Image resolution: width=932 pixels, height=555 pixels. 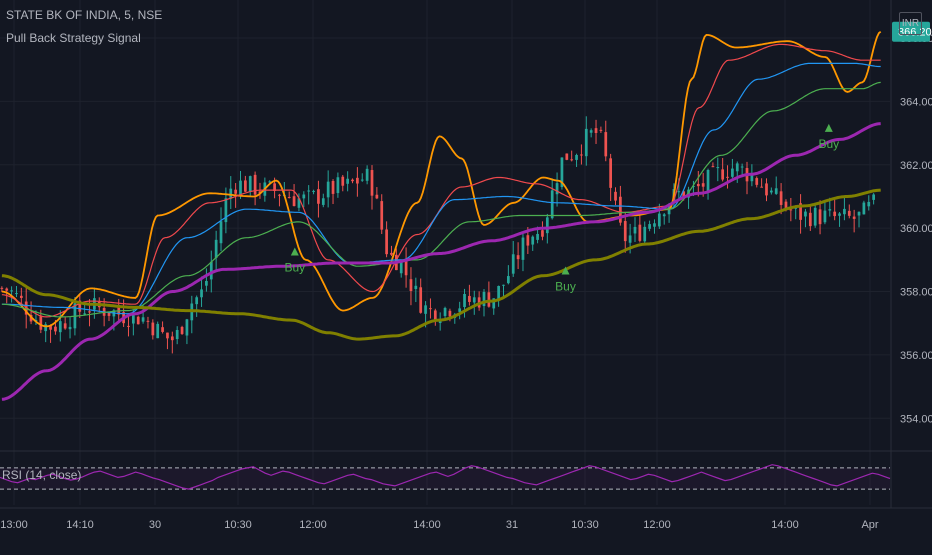 What do you see at coordinates (84, 15) in the screenshot?
I see `symbol-title: STATE BK OF INDIA, 5, NSE` at bounding box center [84, 15].